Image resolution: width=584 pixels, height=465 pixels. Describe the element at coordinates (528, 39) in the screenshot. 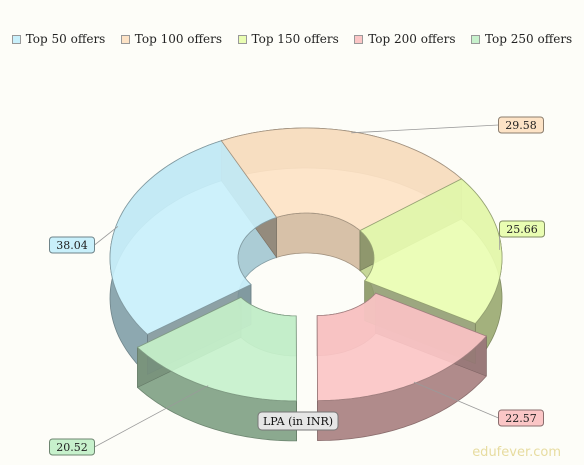

I see `legend-label: Top 250 offers` at that location.